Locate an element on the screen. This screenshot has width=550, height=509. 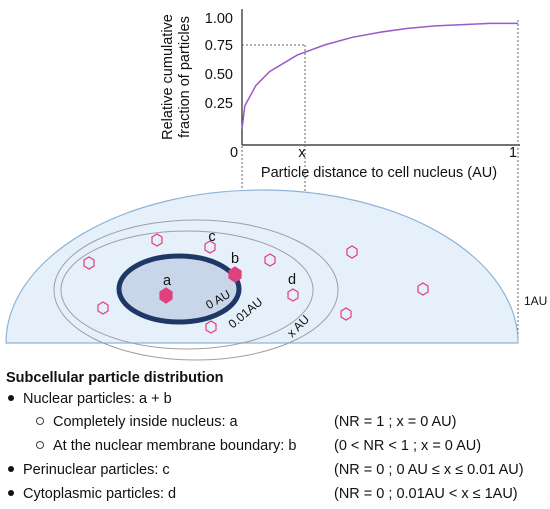
legend-item-boundary: At the nuclear membrane boundary: b is located at coordinates (166, 446).